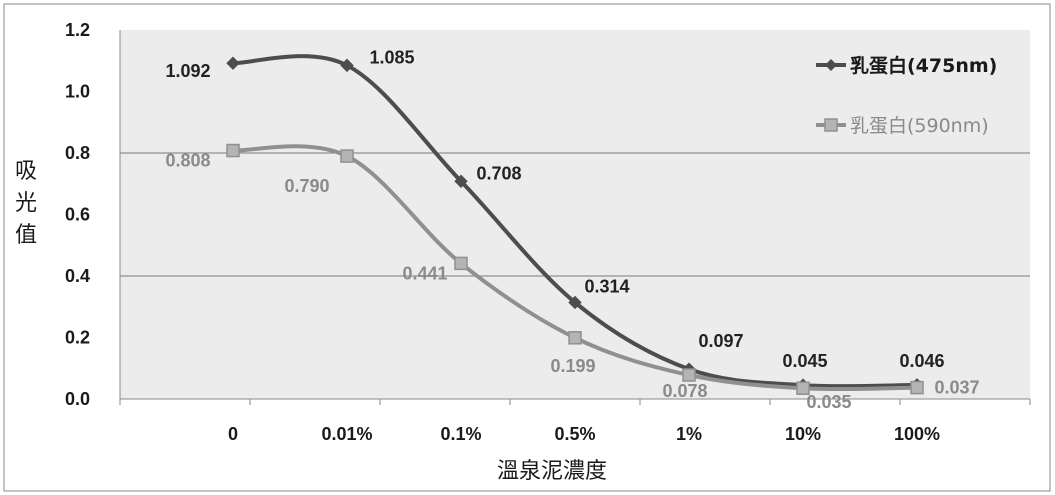 Image resolution: width=1055 pixels, height=495 pixels. I want to click on data-label: 0.199, so click(572, 366).